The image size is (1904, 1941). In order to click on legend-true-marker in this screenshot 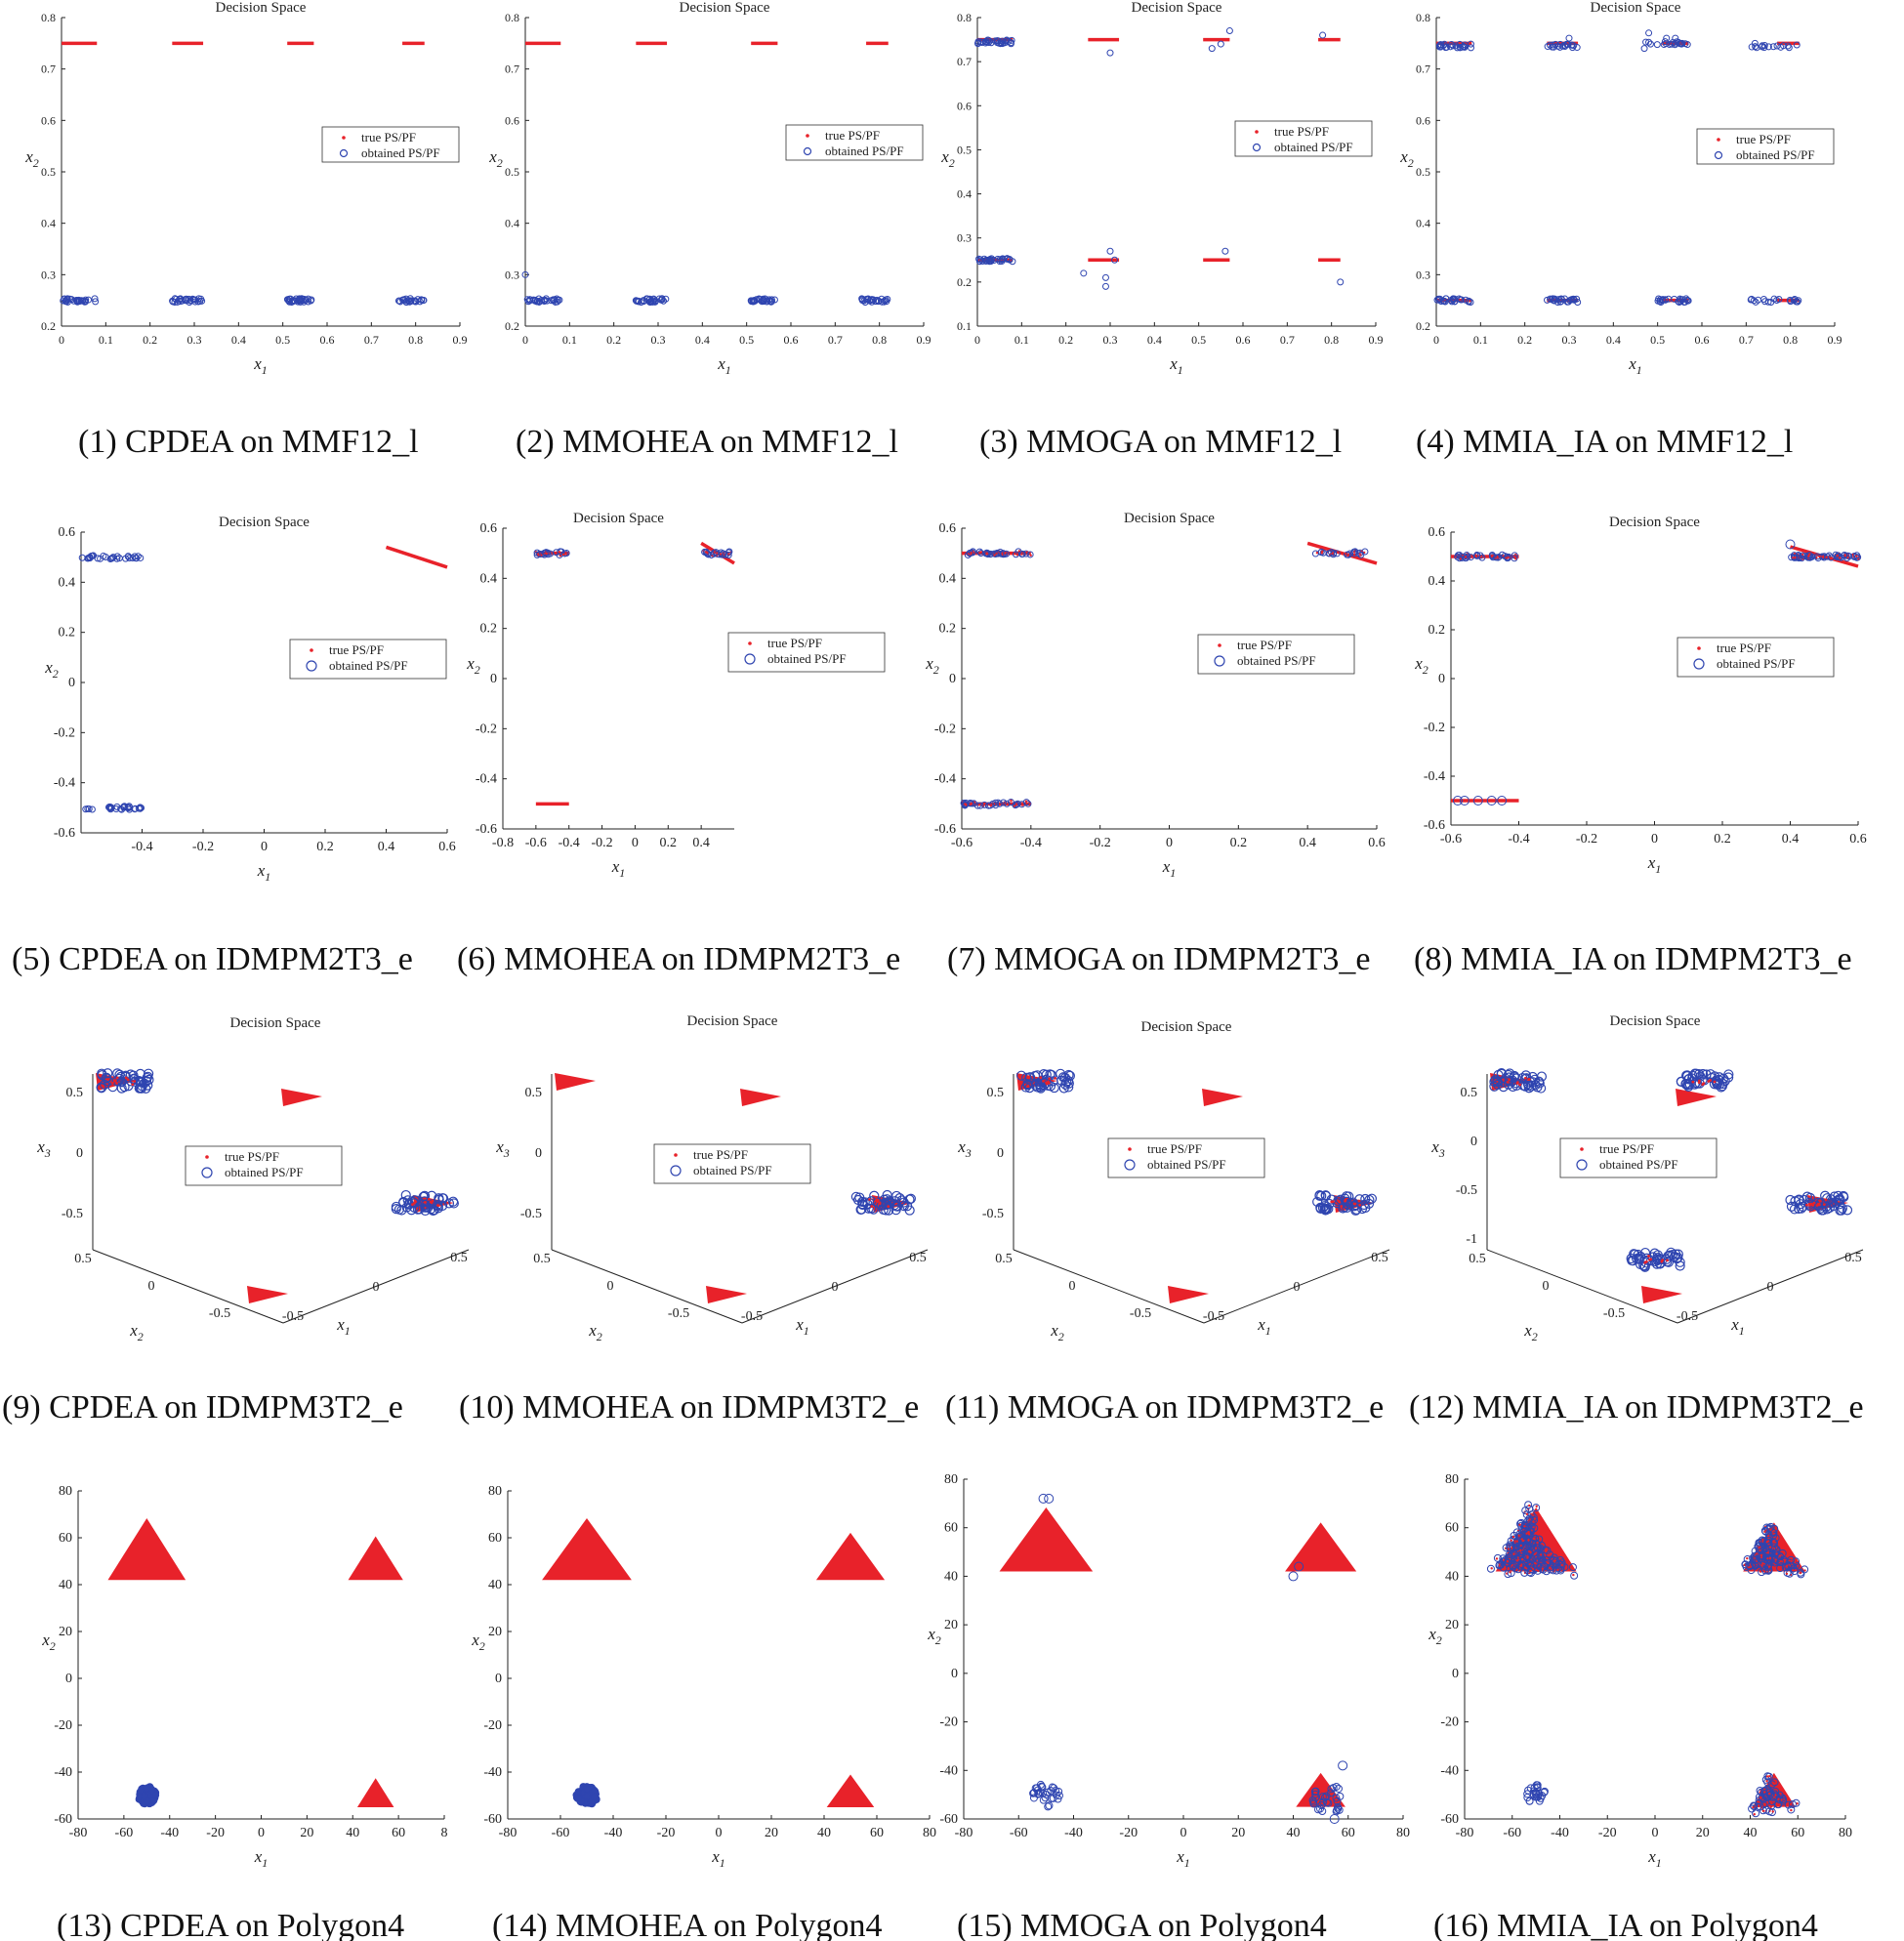, I will do `click(207, 1157)`.